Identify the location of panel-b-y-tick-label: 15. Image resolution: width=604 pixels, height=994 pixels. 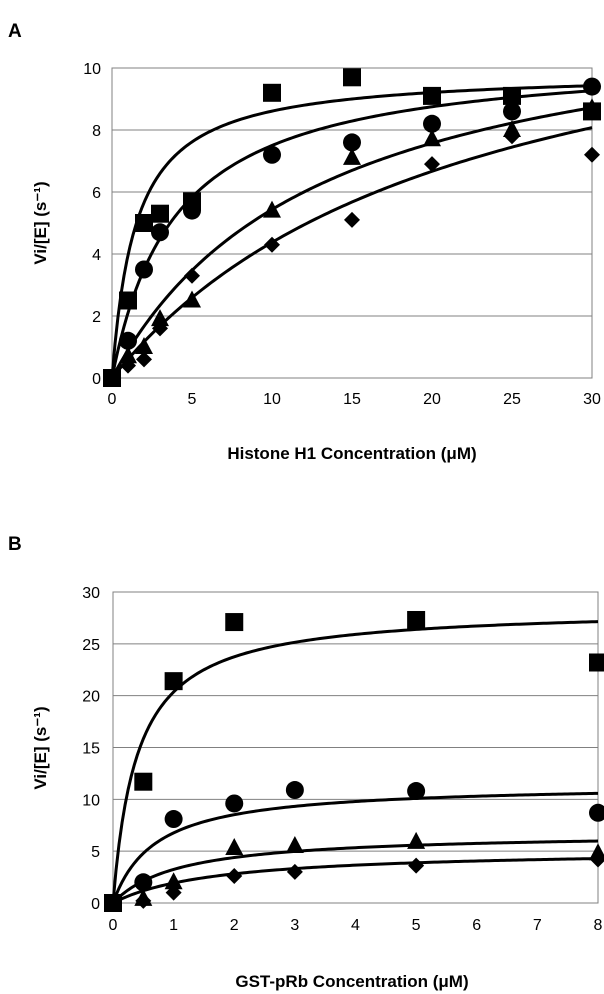
(91, 749).